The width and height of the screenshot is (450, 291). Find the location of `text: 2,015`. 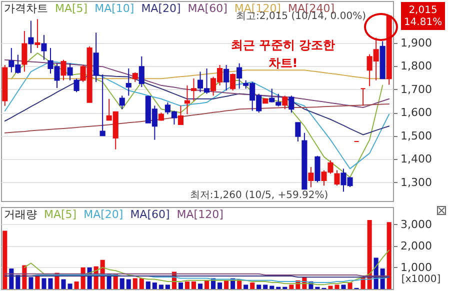

text: 2,015 is located at coordinates (423, 10).